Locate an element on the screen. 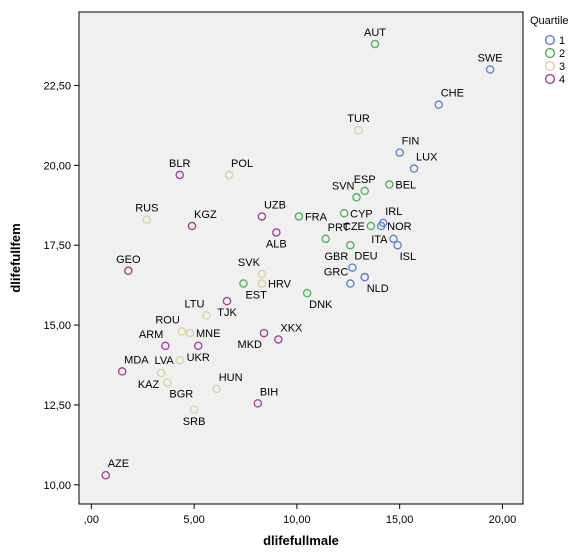  y-tick-label: 17,50 is located at coordinates (57, 246).